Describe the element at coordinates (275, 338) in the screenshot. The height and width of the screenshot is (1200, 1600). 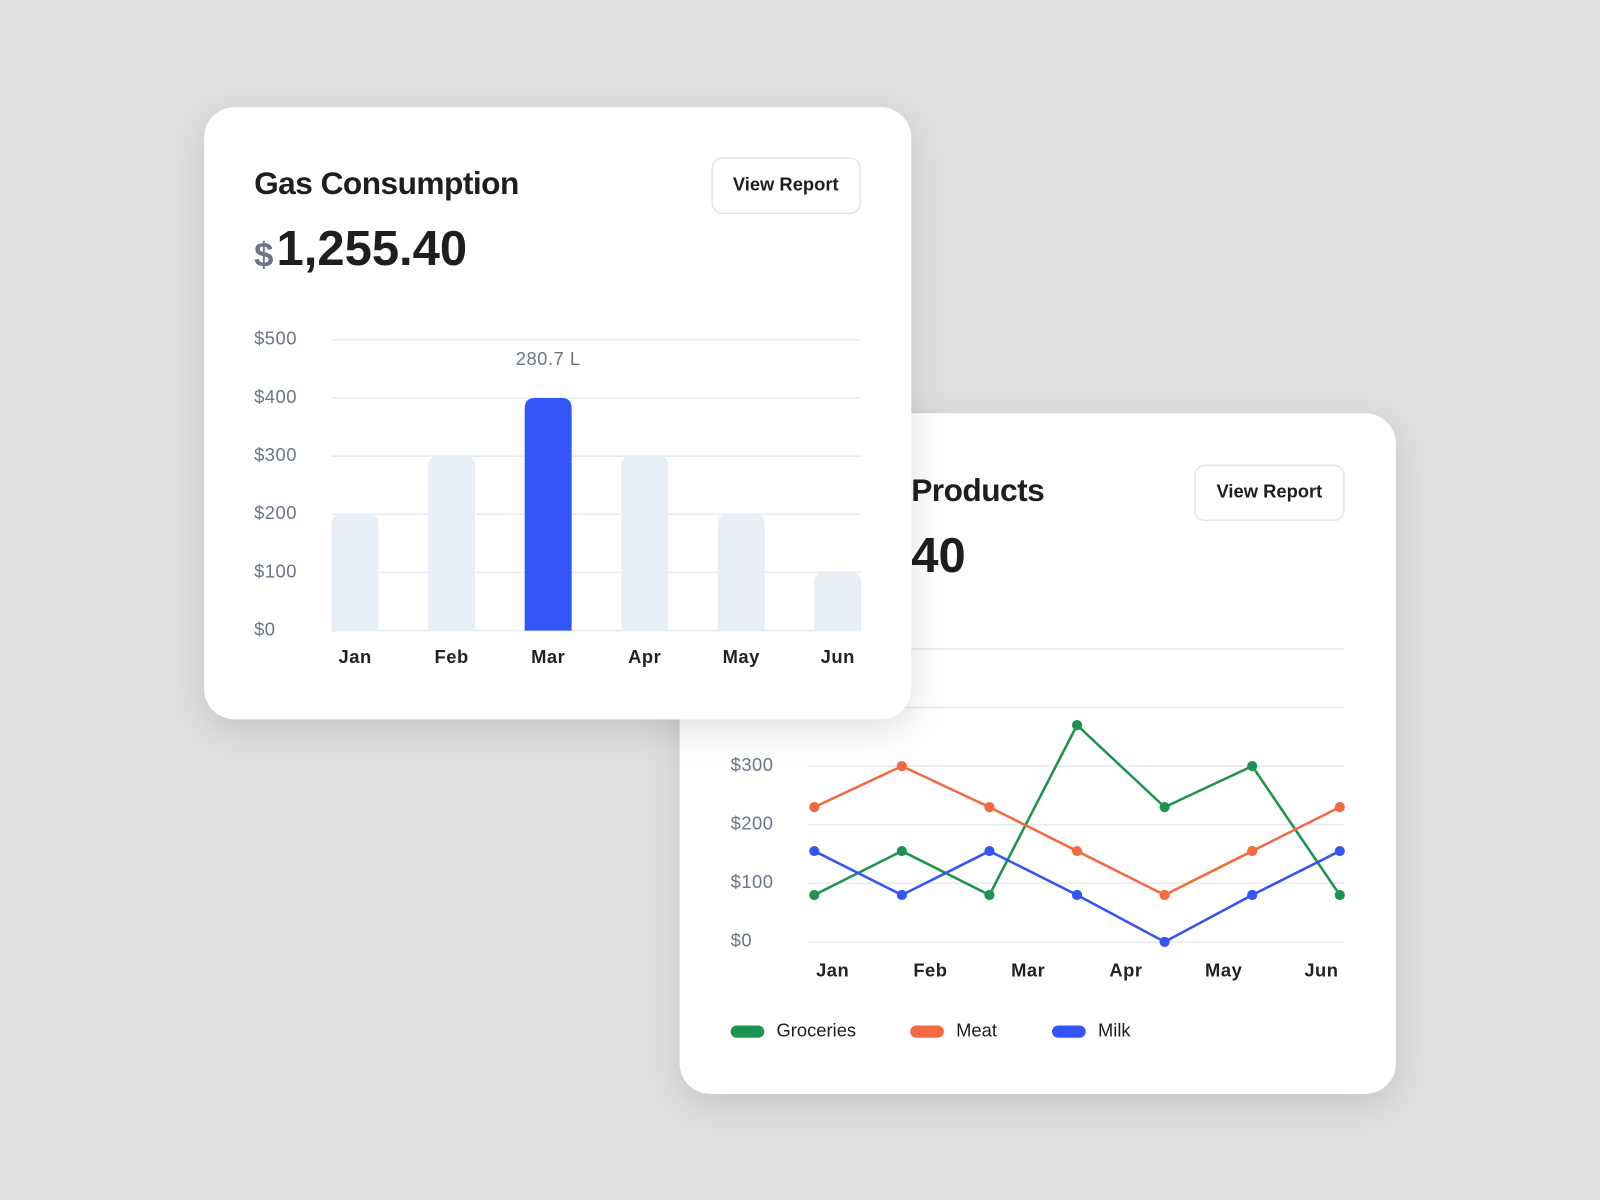
I see `y-tick-label: $500` at that location.